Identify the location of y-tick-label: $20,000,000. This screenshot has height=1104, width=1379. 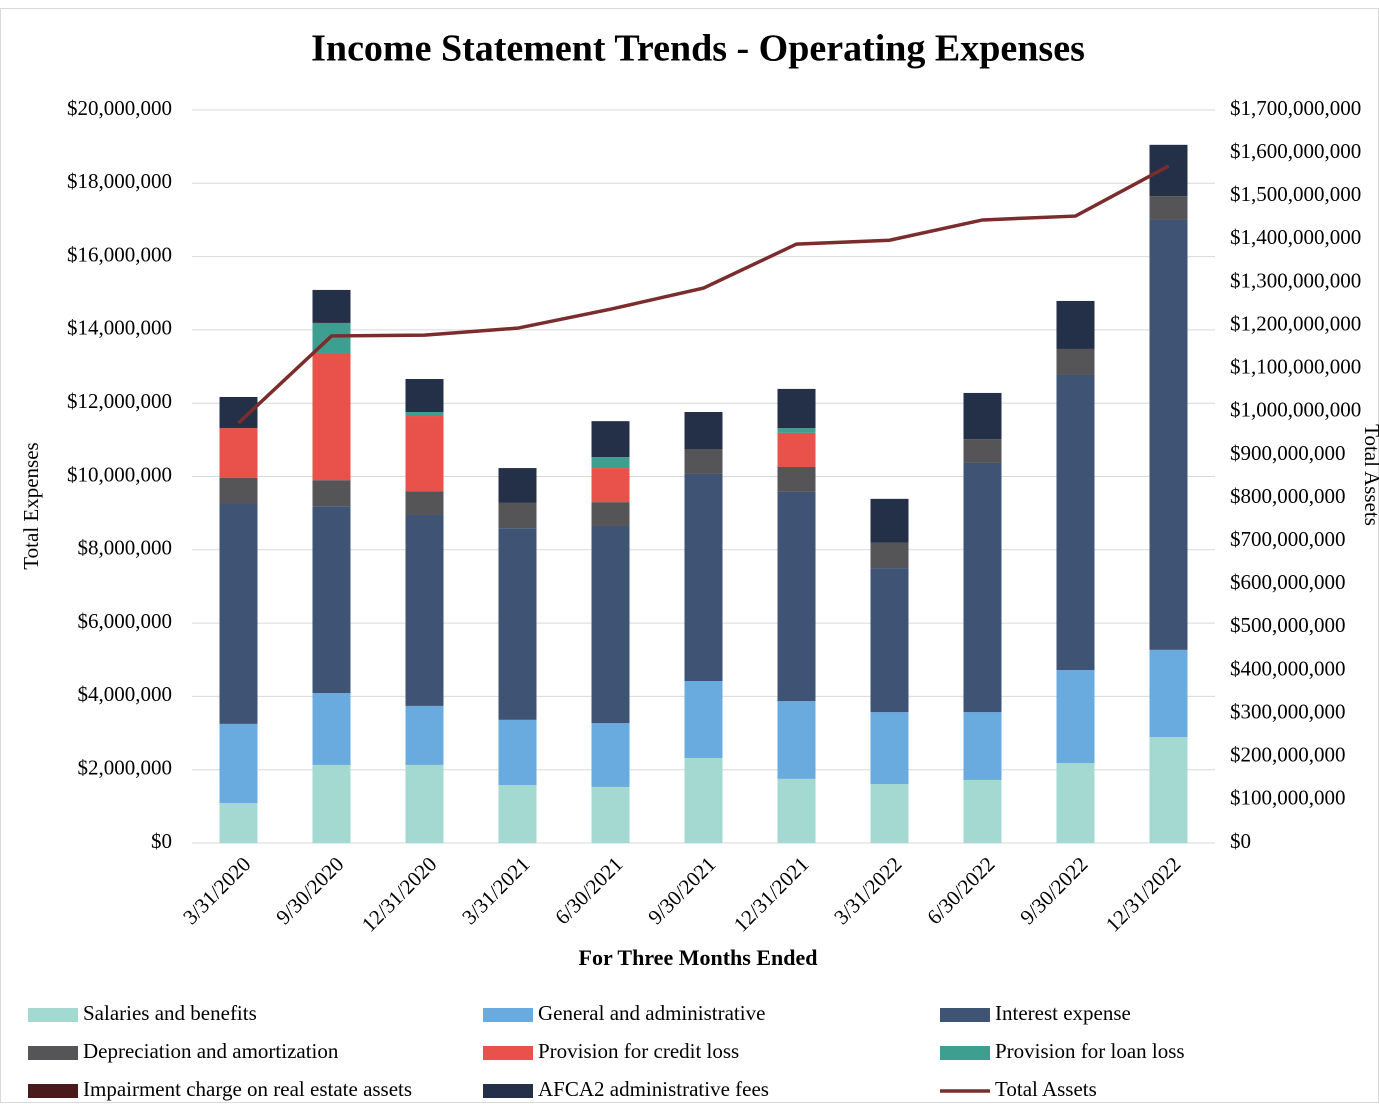
(119, 108).